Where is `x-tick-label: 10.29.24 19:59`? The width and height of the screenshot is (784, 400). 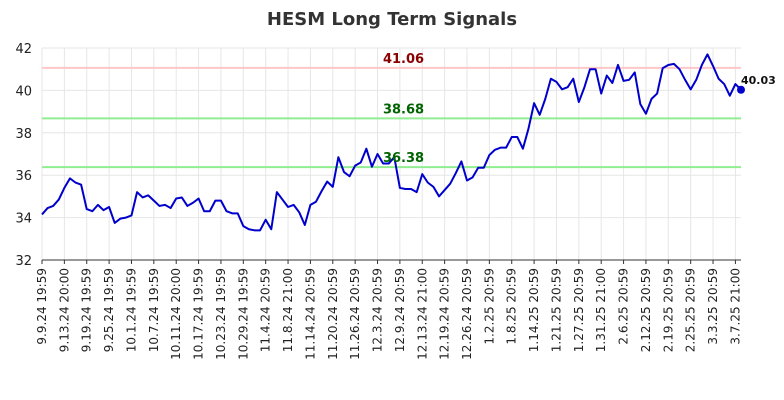 x-tick-label: 10.29.24 19:59 is located at coordinates (243, 314).